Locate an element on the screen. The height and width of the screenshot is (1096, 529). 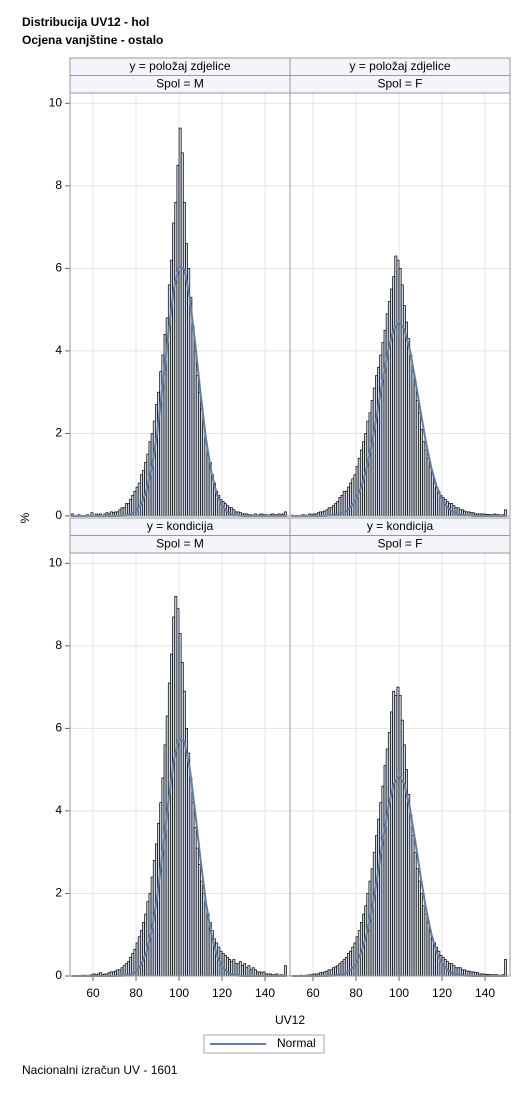
y-axis-label: % is located at coordinates (25, 517).